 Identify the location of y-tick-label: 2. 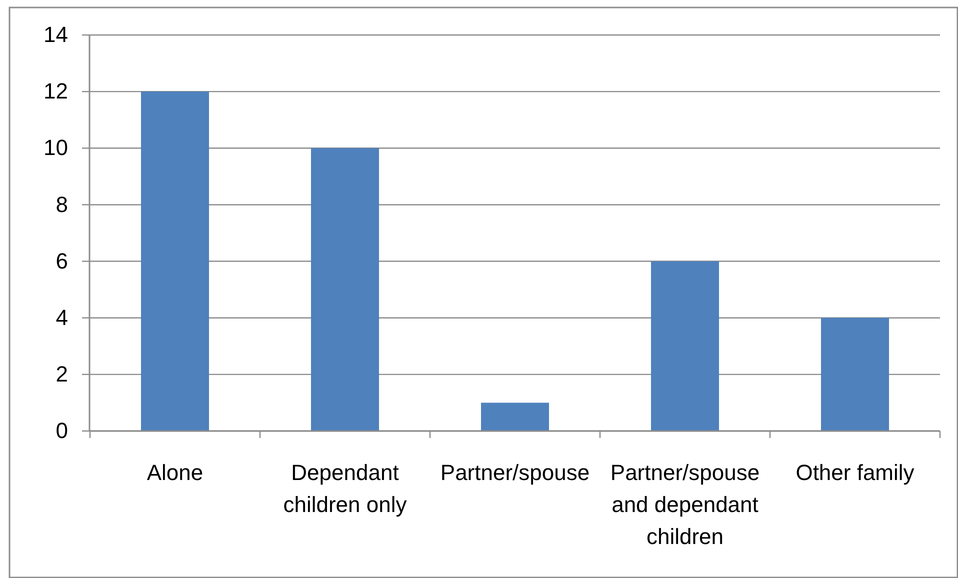
(62, 373).